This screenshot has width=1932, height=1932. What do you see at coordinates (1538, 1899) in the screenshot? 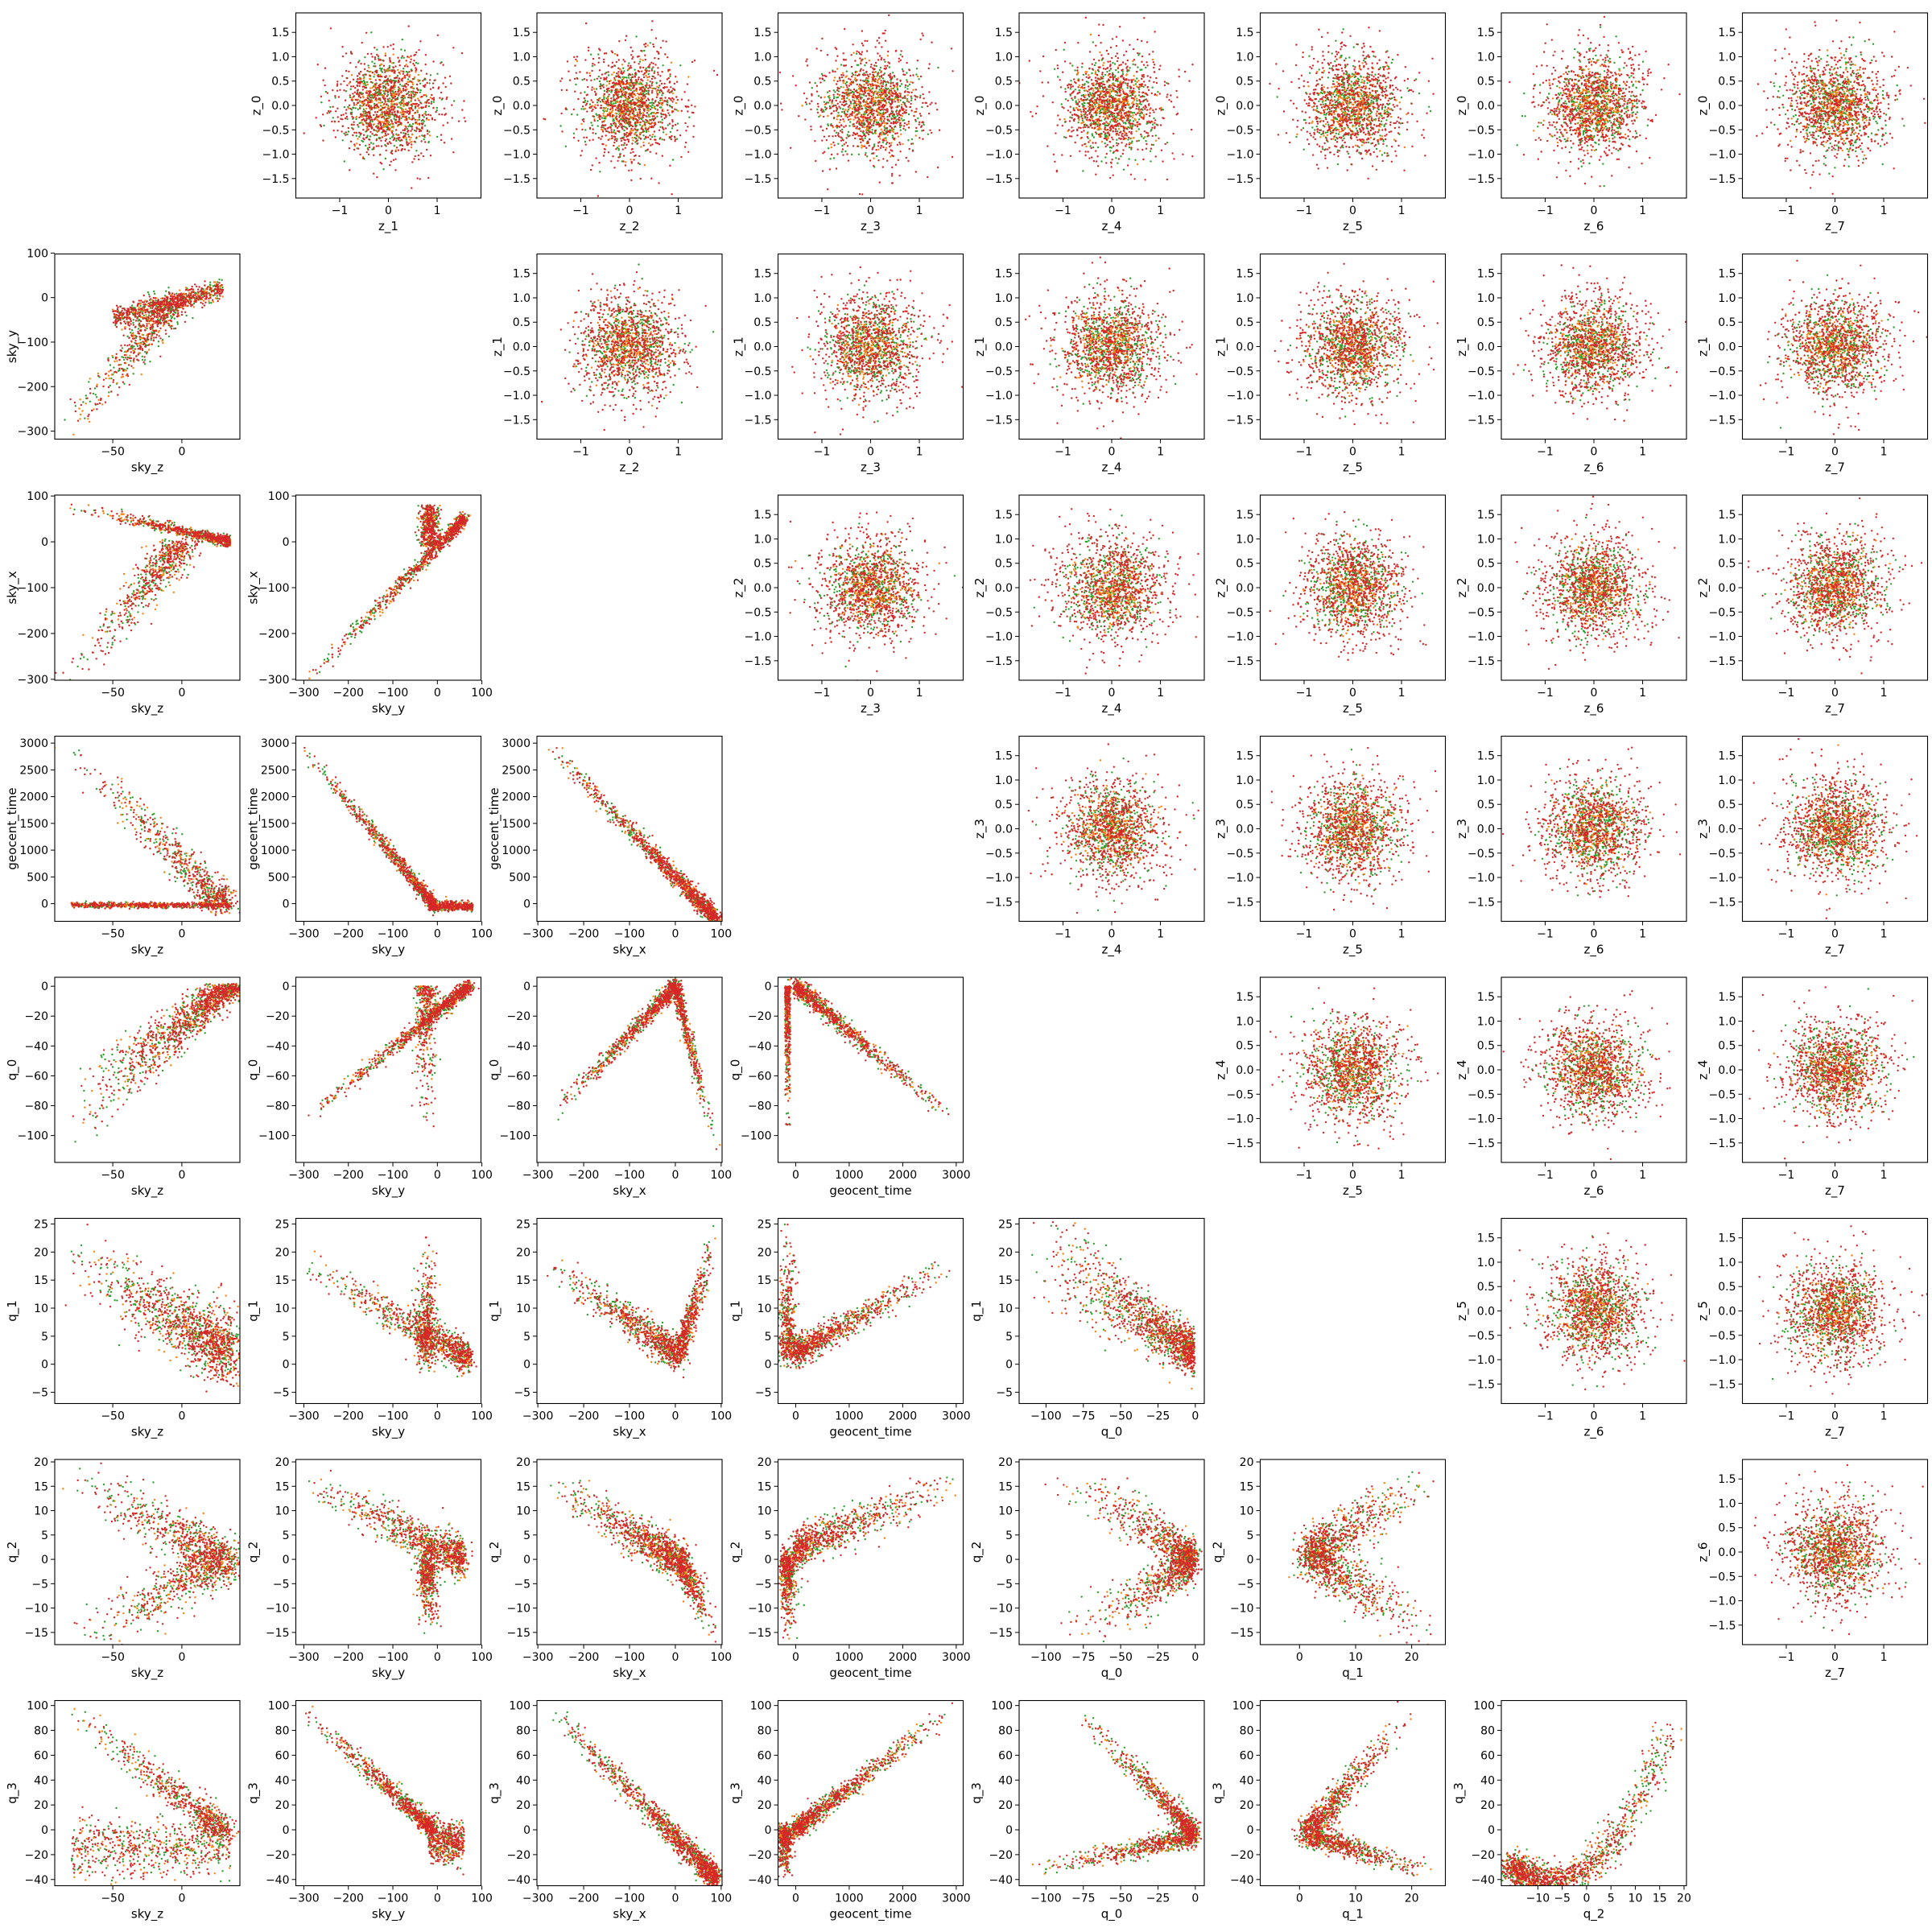
I see `x-tick-label: −10` at bounding box center [1538, 1899].